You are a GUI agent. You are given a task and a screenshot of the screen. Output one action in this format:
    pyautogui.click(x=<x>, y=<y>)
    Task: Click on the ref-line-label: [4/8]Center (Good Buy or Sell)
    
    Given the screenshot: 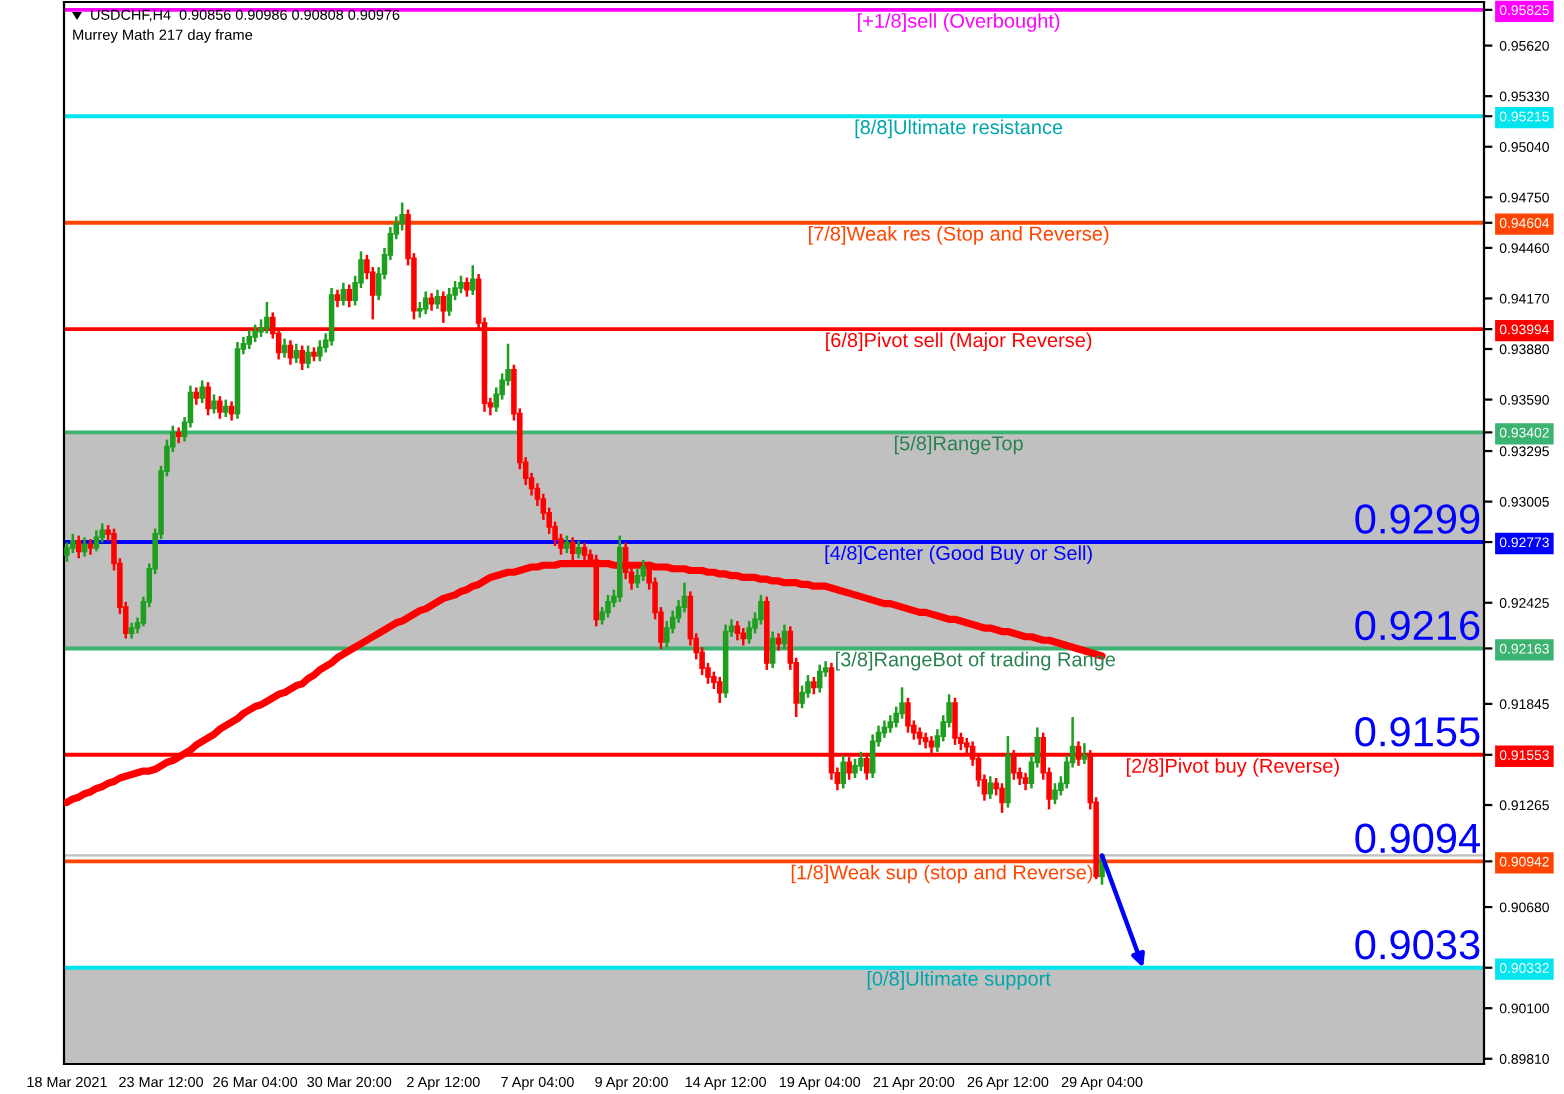 What is the action you would take?
    pyautogui.click(x=958, y=555)
    